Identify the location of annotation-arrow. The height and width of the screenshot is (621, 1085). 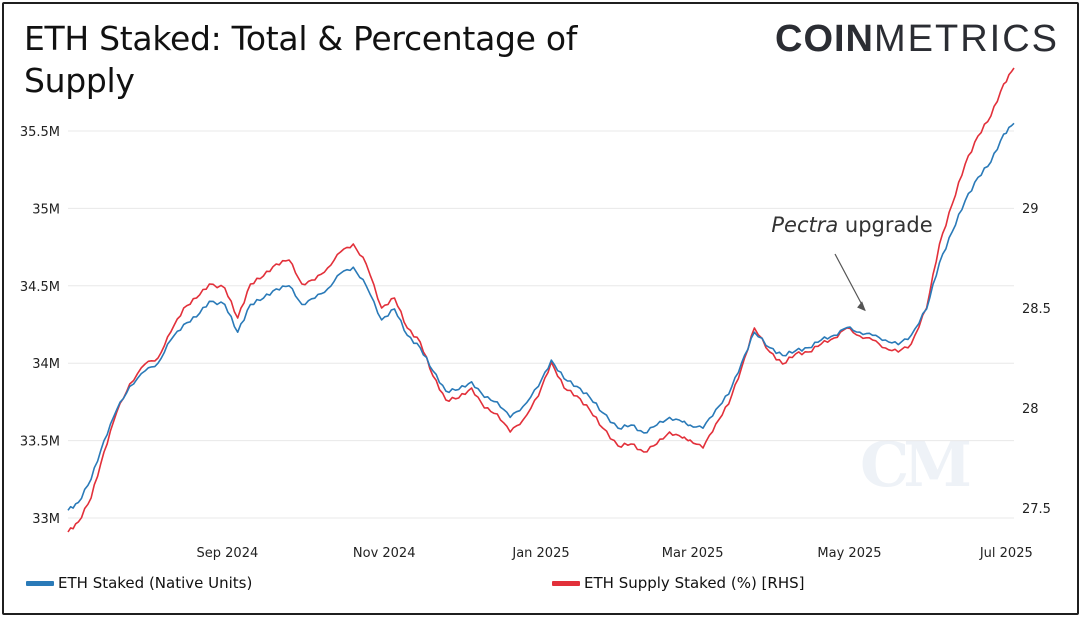
(850, 282).